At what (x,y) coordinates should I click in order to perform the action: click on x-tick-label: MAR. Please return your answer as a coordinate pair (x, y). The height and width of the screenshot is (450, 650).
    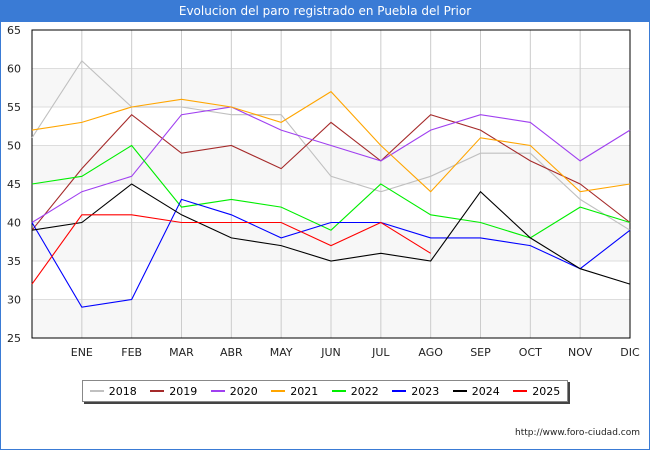
    Looking at the image, I should click on (181, 352).